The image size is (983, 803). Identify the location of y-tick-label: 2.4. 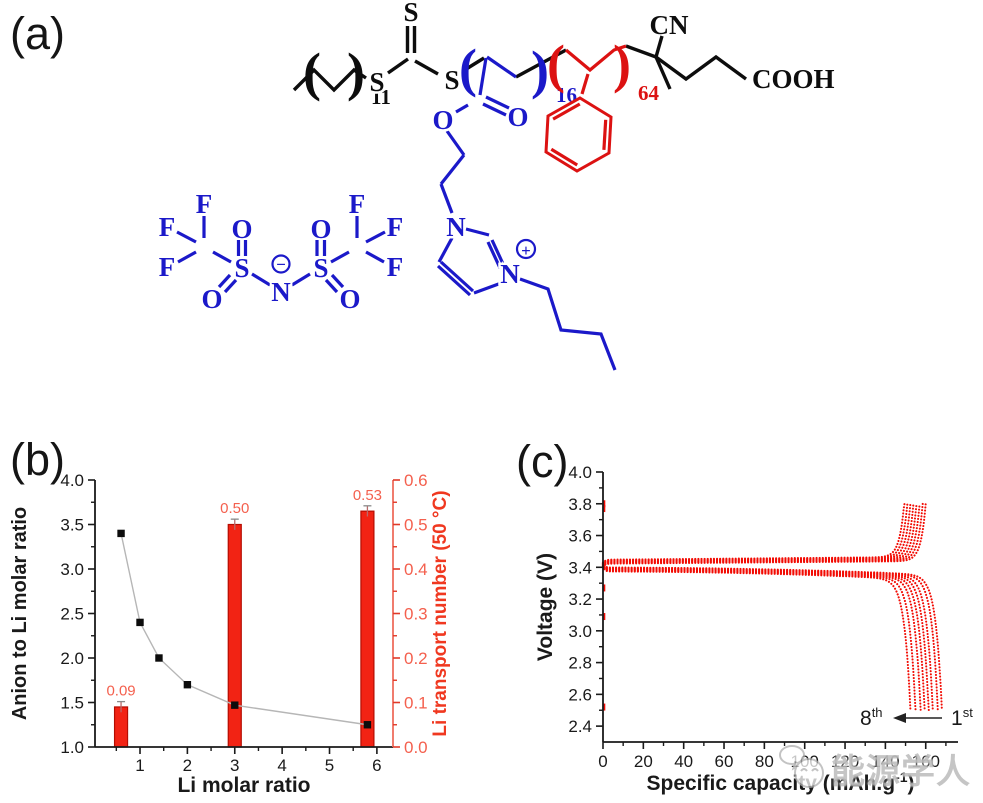
(580, 726).